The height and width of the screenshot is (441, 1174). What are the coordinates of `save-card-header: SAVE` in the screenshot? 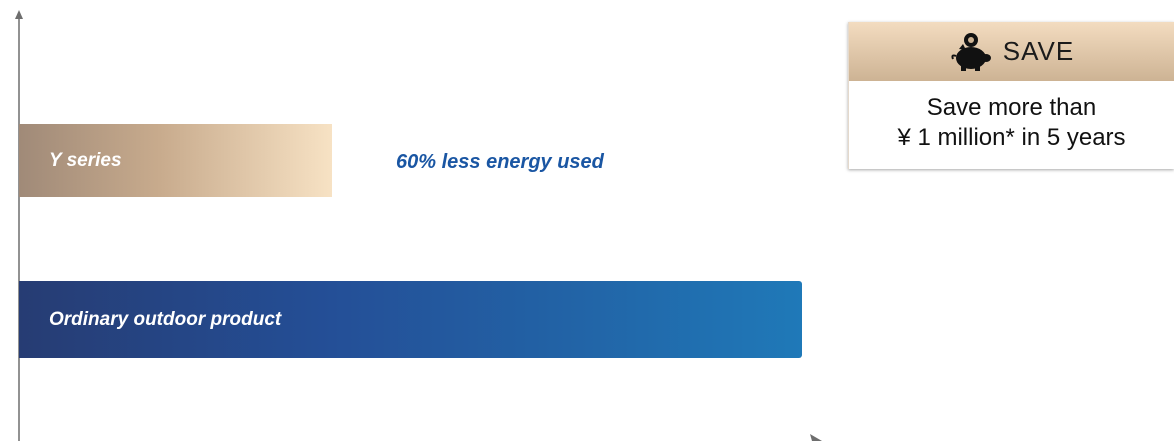 It's located at (1011, 51).